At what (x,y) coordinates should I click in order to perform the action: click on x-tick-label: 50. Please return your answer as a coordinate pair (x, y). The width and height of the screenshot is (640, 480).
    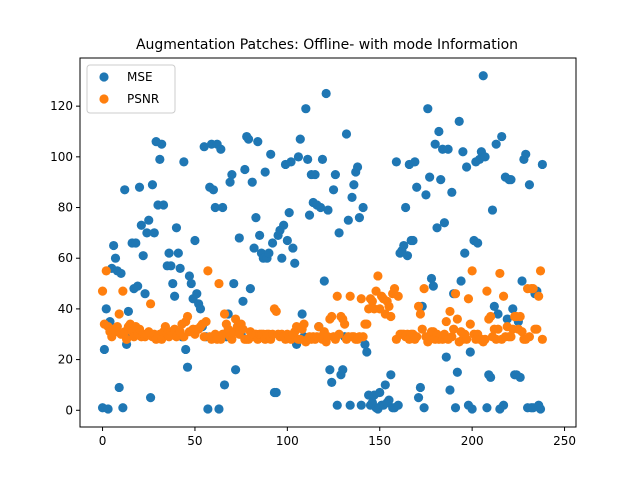
    Looking at the image, I should click on (194, 441).